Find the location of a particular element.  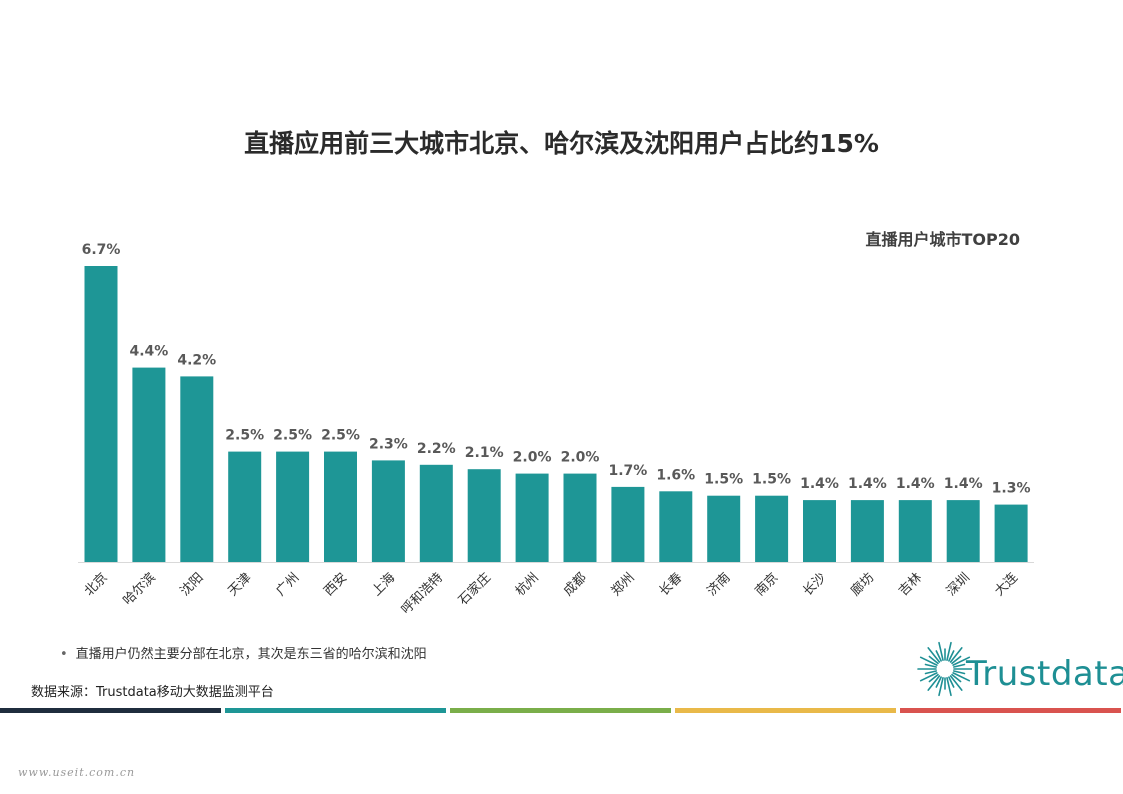

data-label-18: 1.4% is located at coordinates (963, 484).